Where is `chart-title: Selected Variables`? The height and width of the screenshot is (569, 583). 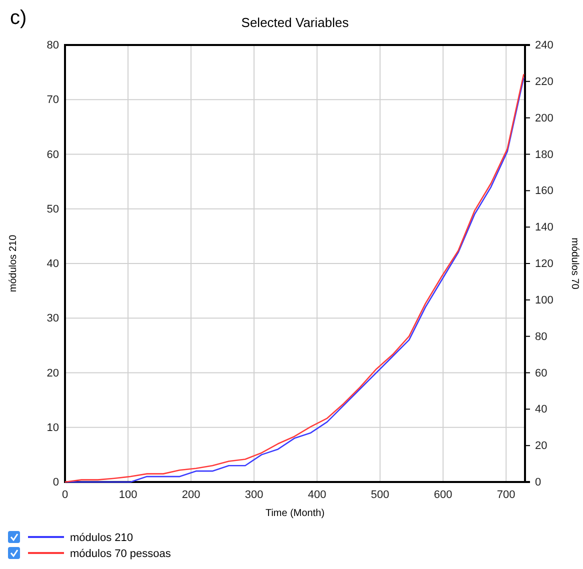 chart-title: Selected Variables is located at coordinates (295, 22).